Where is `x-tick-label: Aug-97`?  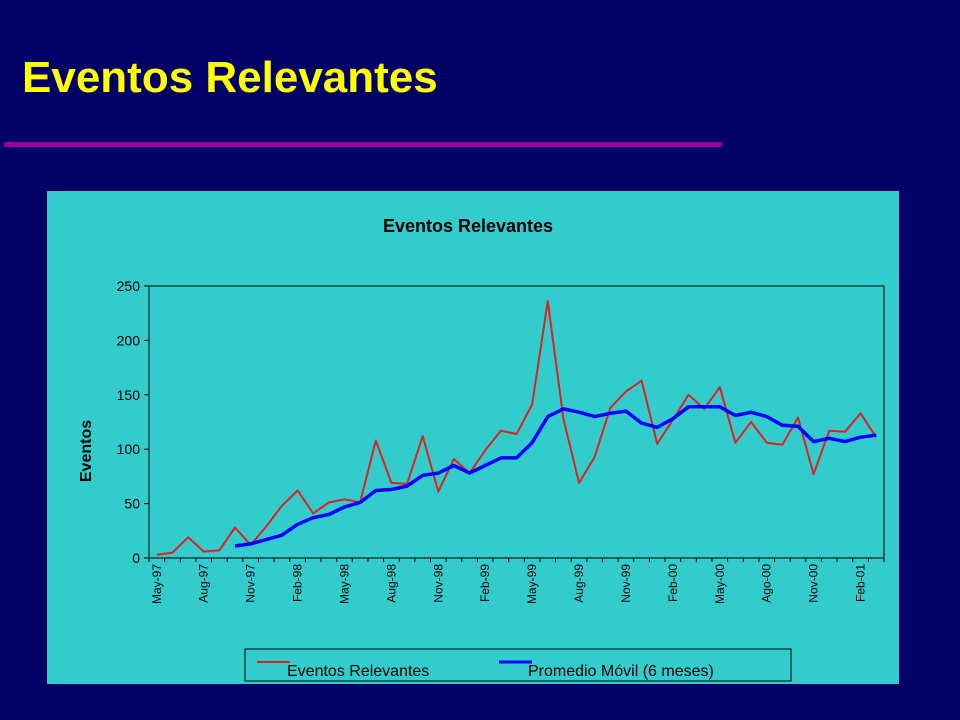 x-tick-label: Aug-97 is located at coordinates (204, 583).